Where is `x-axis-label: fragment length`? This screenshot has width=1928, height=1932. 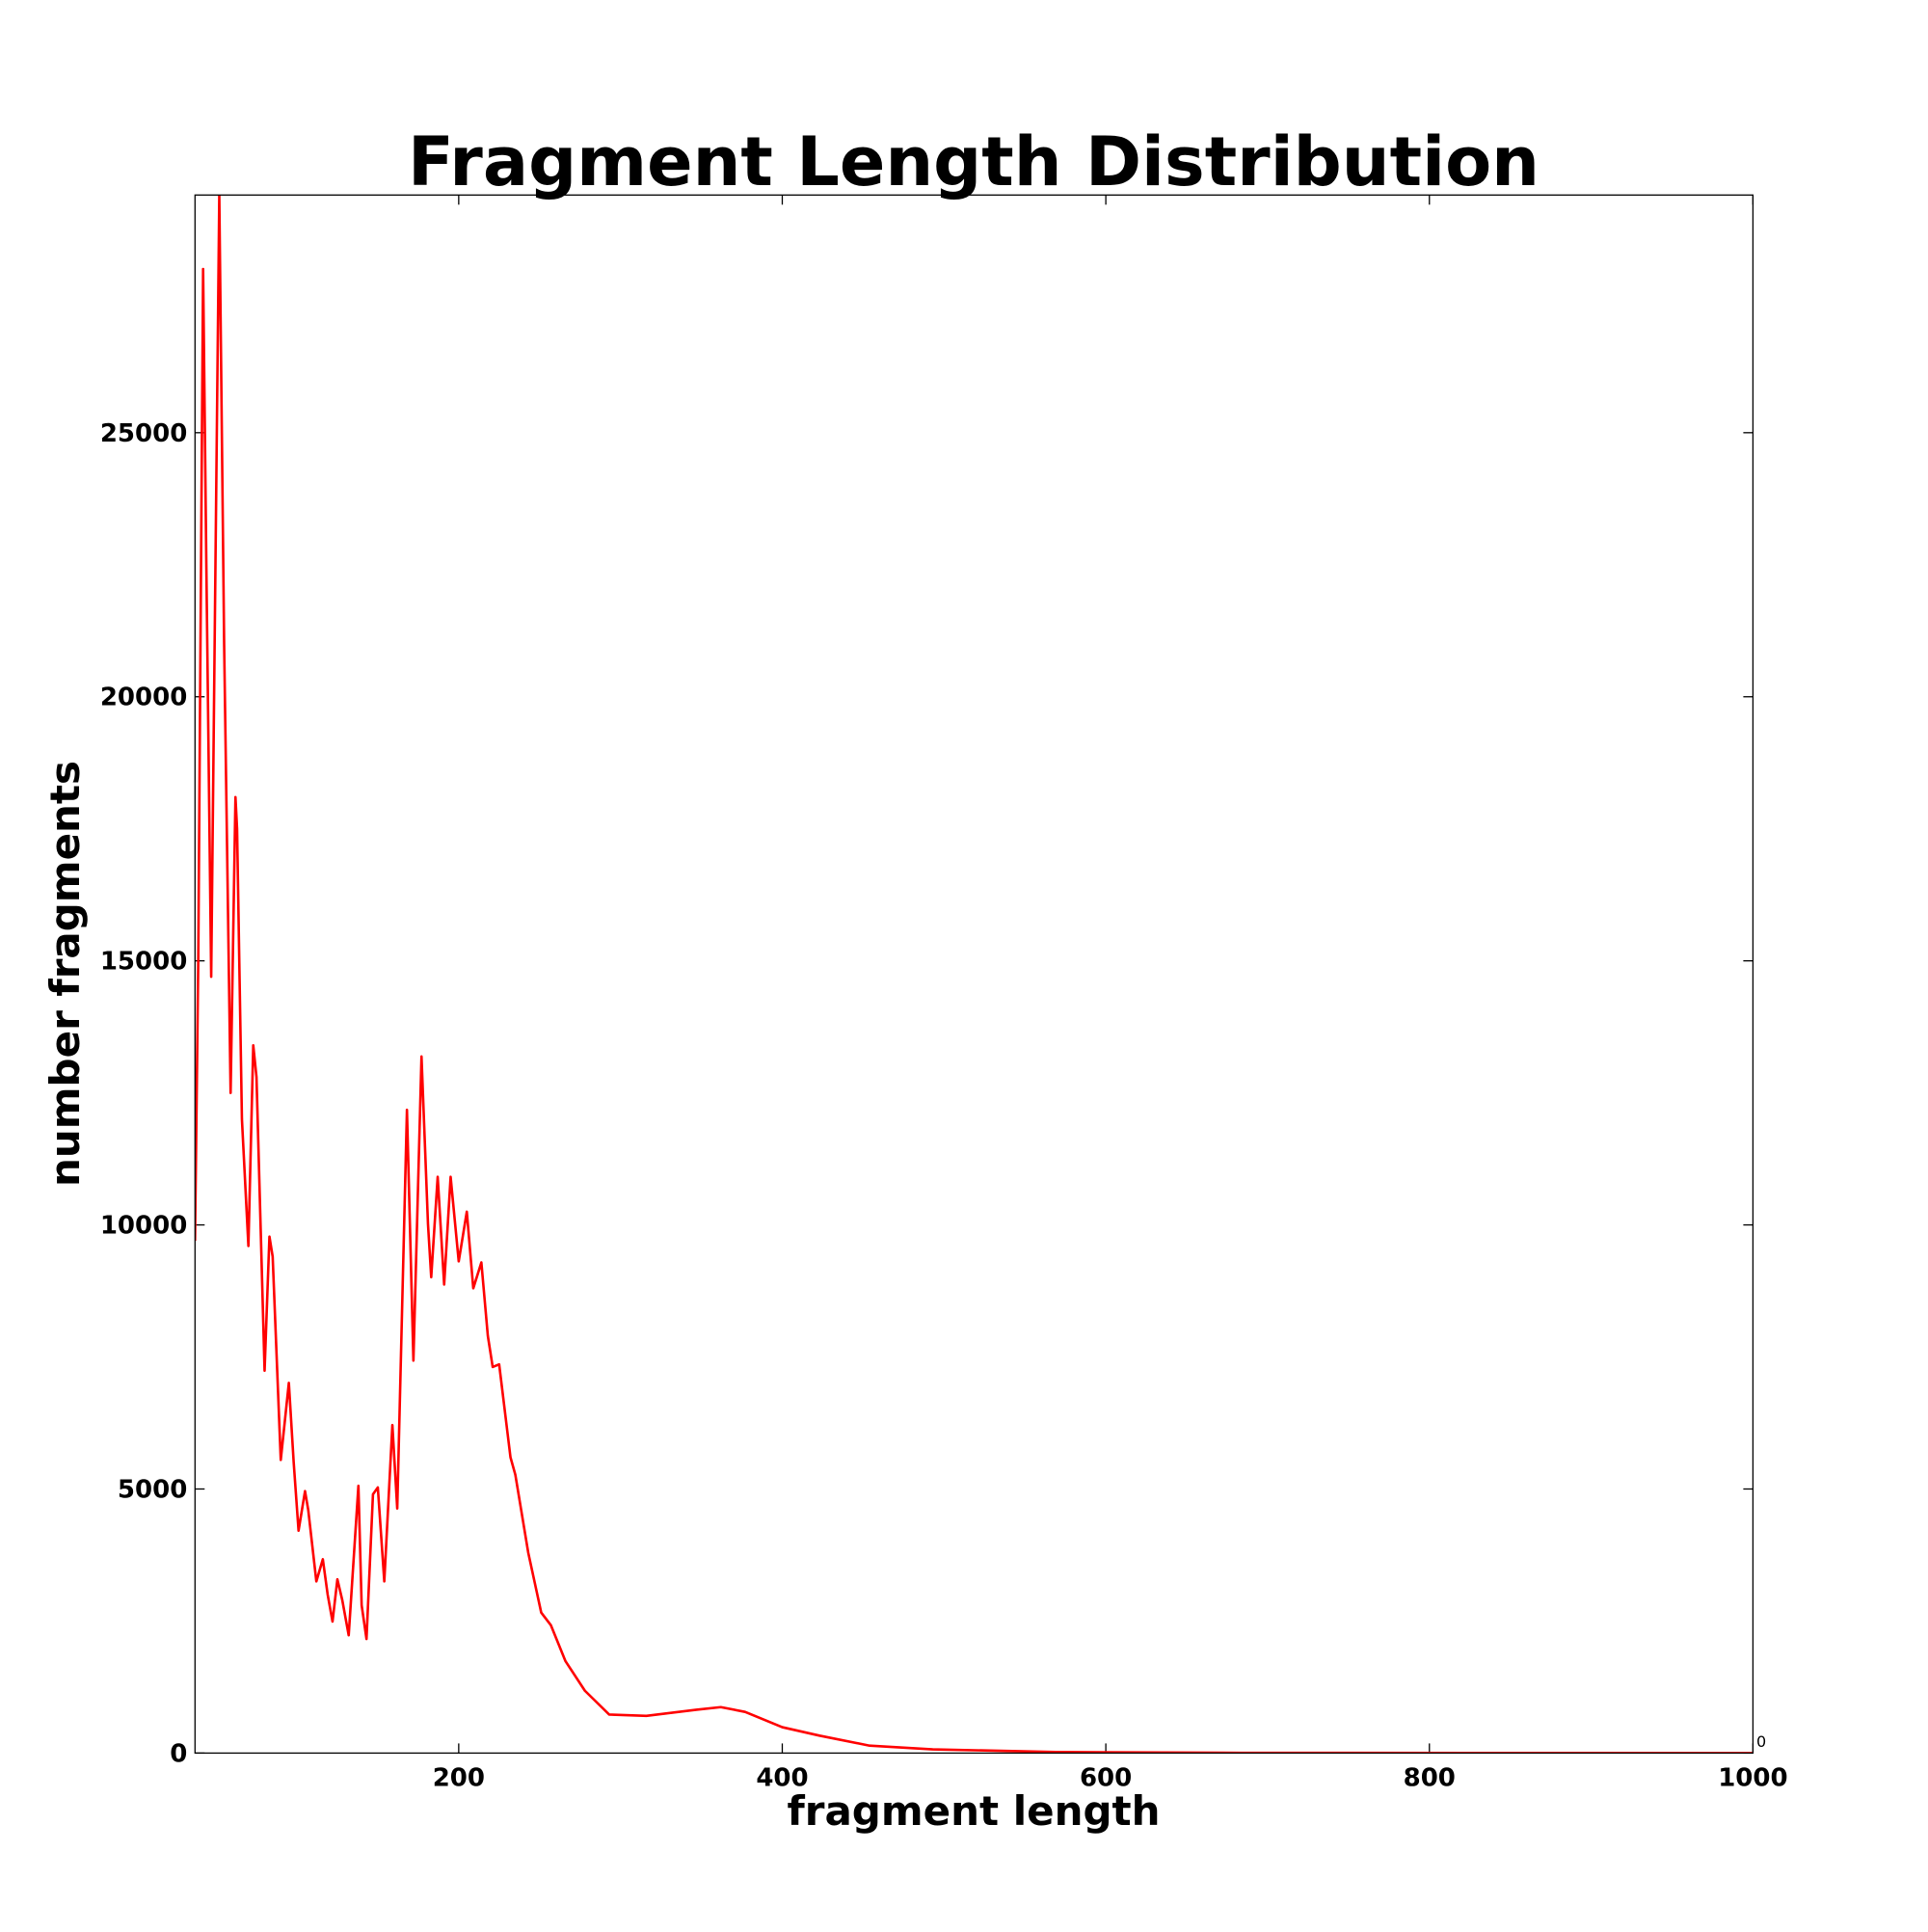
x-axis-label: fragment length is located at coordinates (973, 1811).